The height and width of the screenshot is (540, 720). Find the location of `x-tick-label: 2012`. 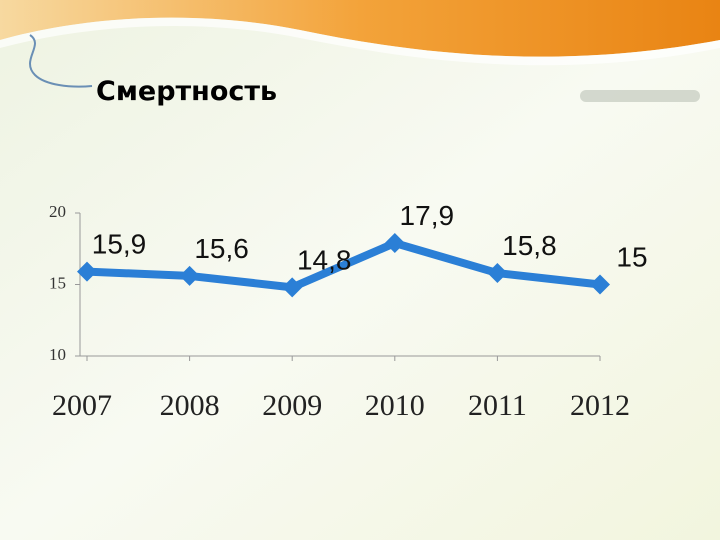

x-tick-label: 2012 is located at coordinates (600, 405).